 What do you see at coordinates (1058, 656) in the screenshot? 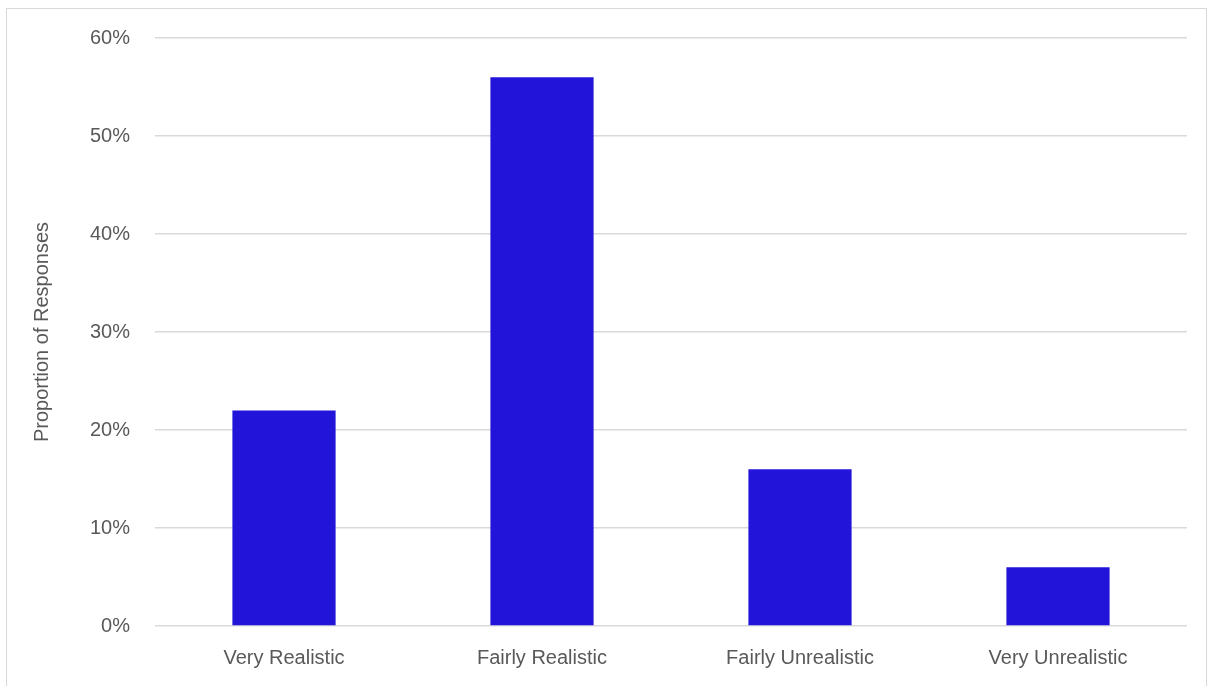
I see `x-tick-label: Very Unrealistic` at bounding box center [1058, 656].